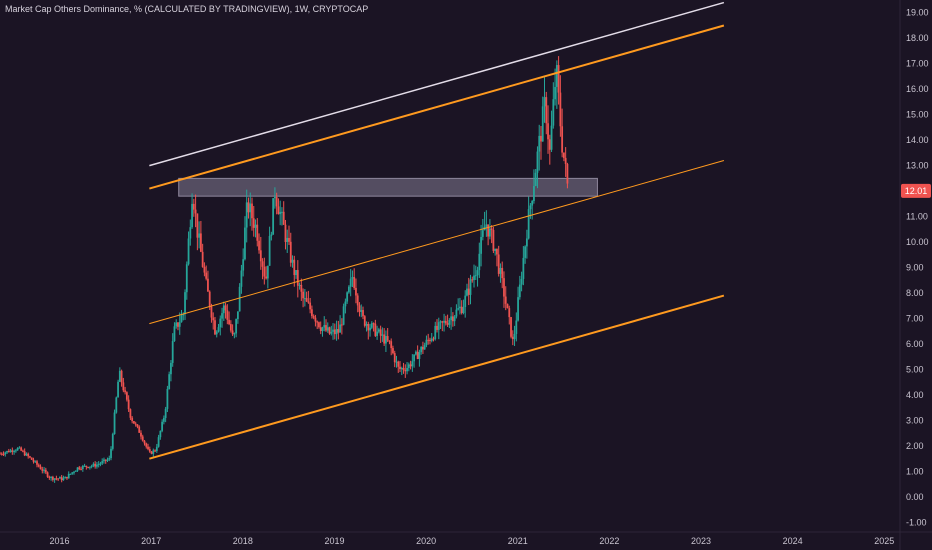 The height and width of the screenshot is (550, 932). I want to click on y-tick-label: 18.00, so click(917, 38).